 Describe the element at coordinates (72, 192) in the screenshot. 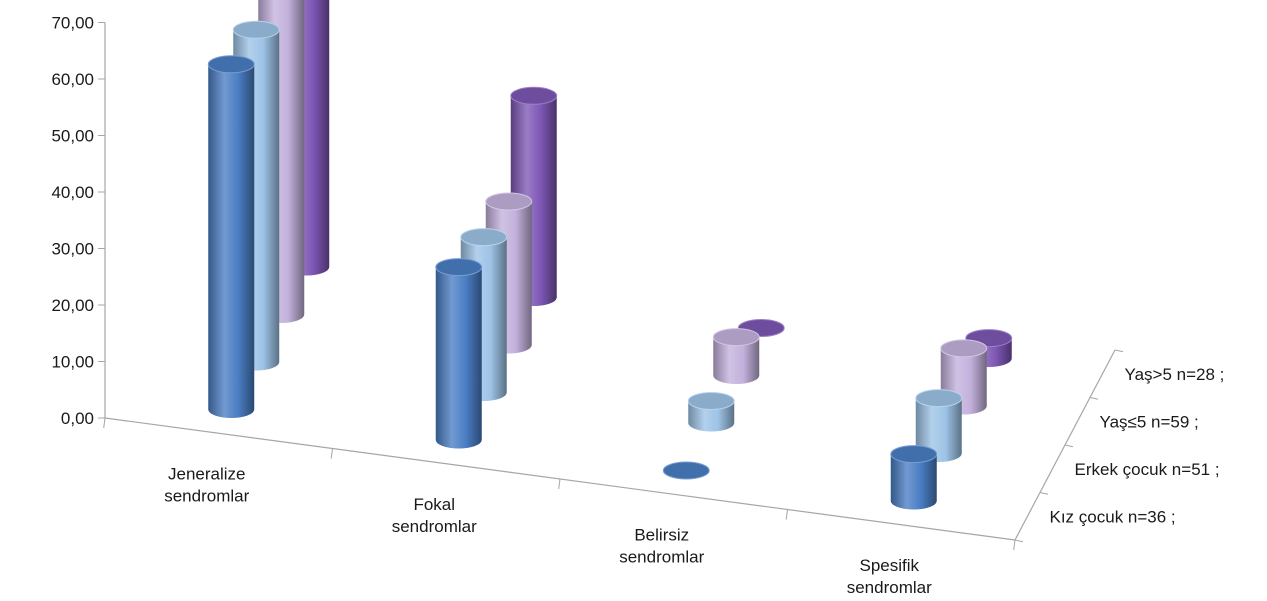

I see `y-tick-label: 40,00` at that location.